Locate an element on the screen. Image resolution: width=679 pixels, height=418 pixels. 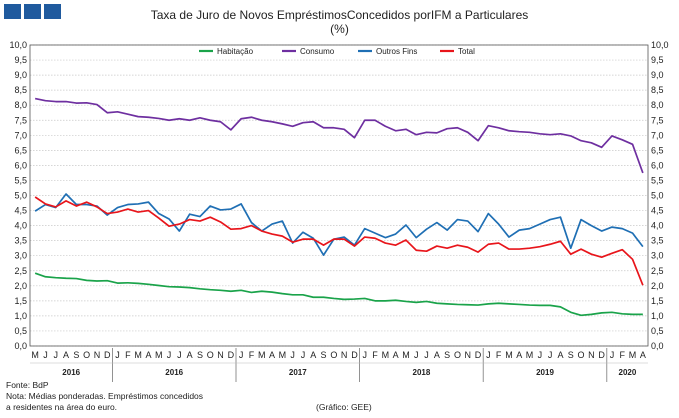
y-tick-label-right: 4,0 is located at coordinates (657, 226).